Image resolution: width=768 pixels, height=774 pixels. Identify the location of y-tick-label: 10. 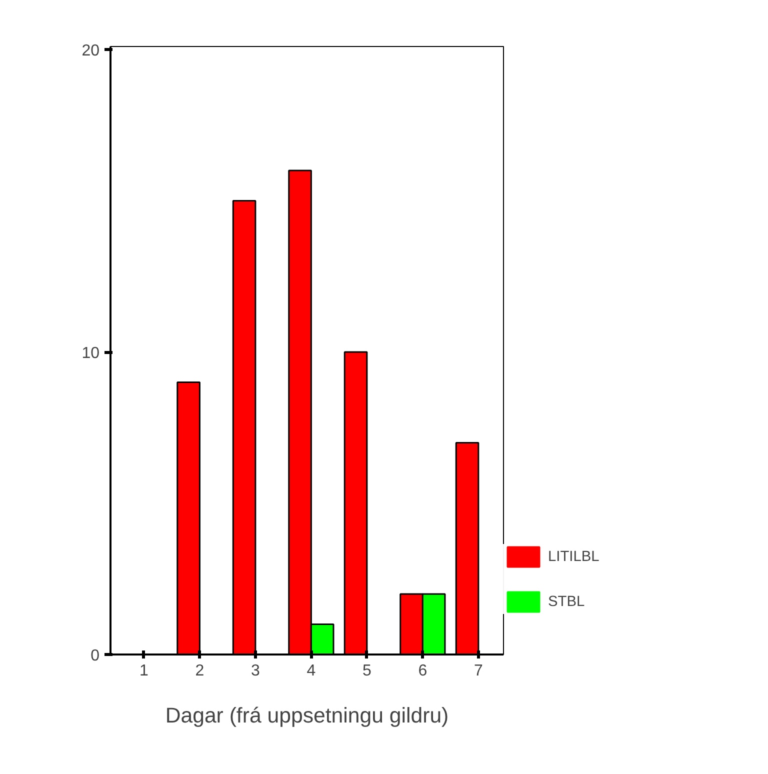
(91, 353).